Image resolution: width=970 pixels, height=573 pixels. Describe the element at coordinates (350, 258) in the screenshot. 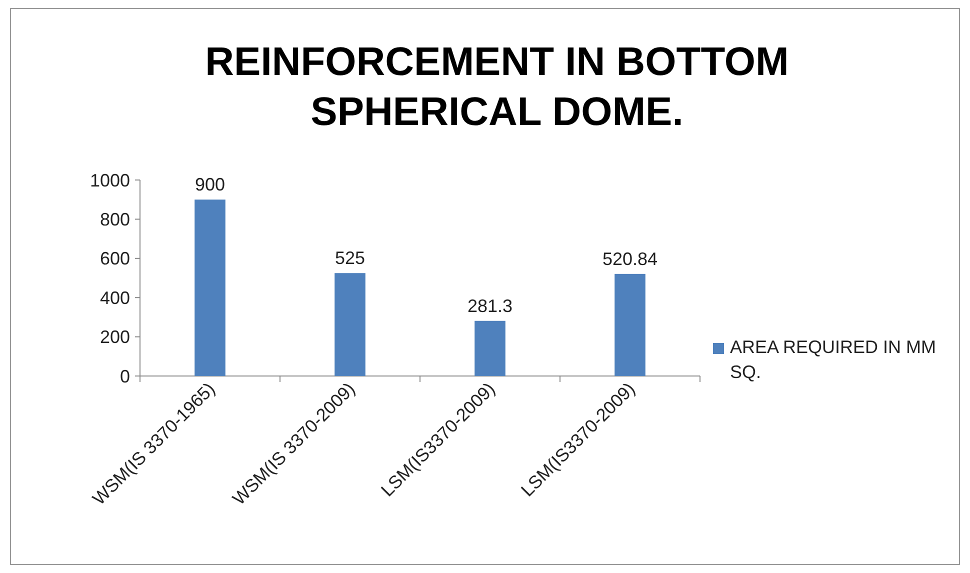

I see `data-label: 525` at that location.